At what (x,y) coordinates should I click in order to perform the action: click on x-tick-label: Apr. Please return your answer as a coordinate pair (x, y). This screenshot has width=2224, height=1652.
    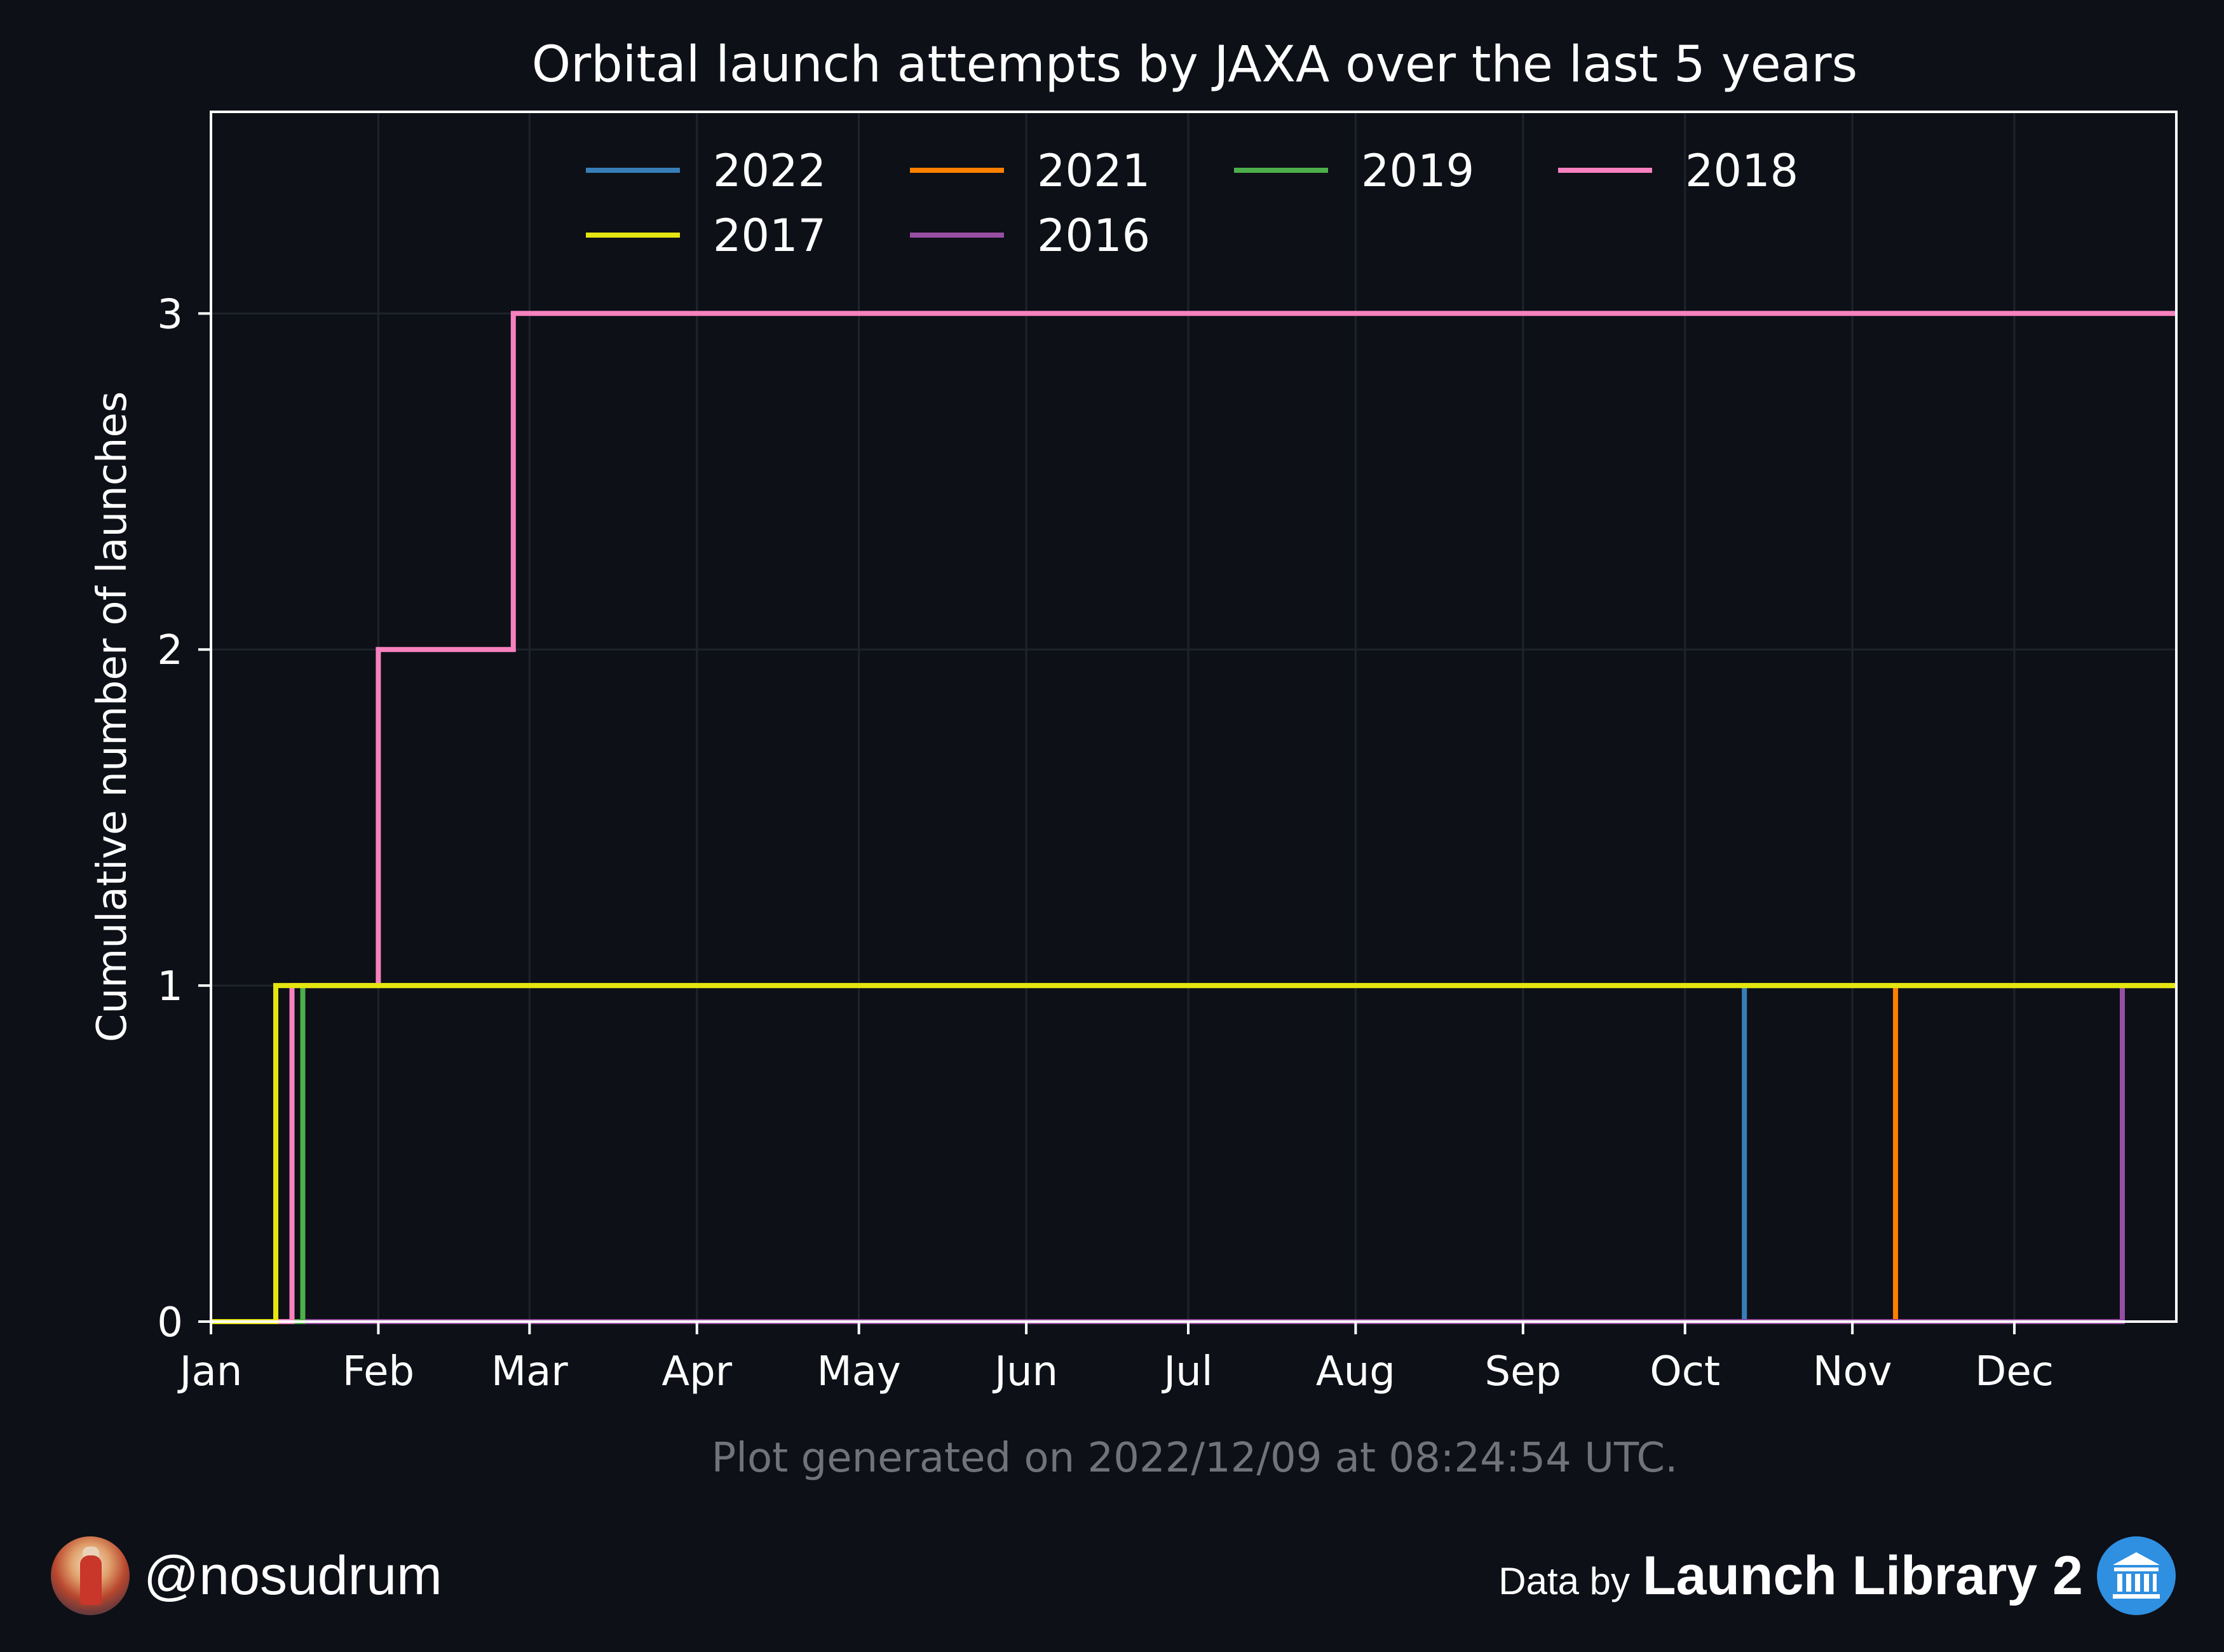
    Looking at the image, I should click on (696, 1371).